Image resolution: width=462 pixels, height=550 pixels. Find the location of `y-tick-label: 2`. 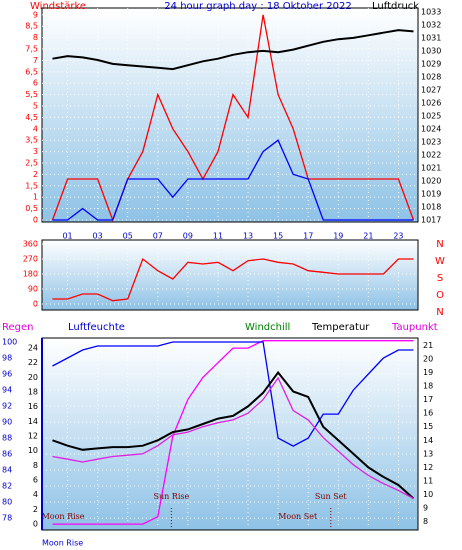

y-tick-label: 2 is located at coordinates (35, 174).